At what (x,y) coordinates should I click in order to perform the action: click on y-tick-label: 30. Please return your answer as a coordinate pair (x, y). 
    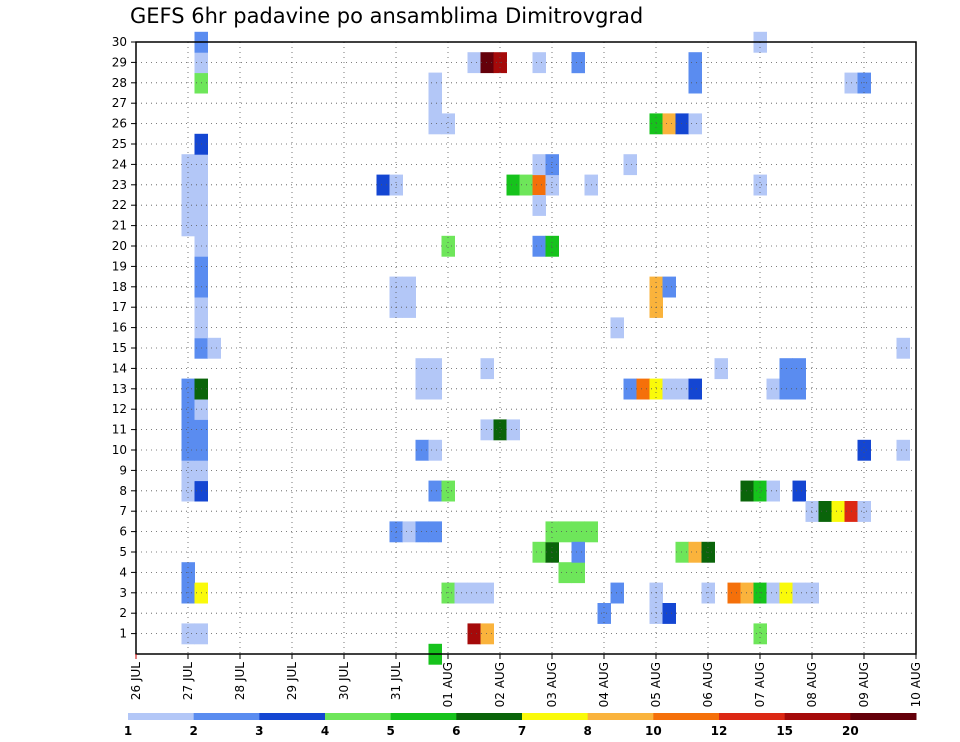
    Looking at the image, I should click on (119, 42).